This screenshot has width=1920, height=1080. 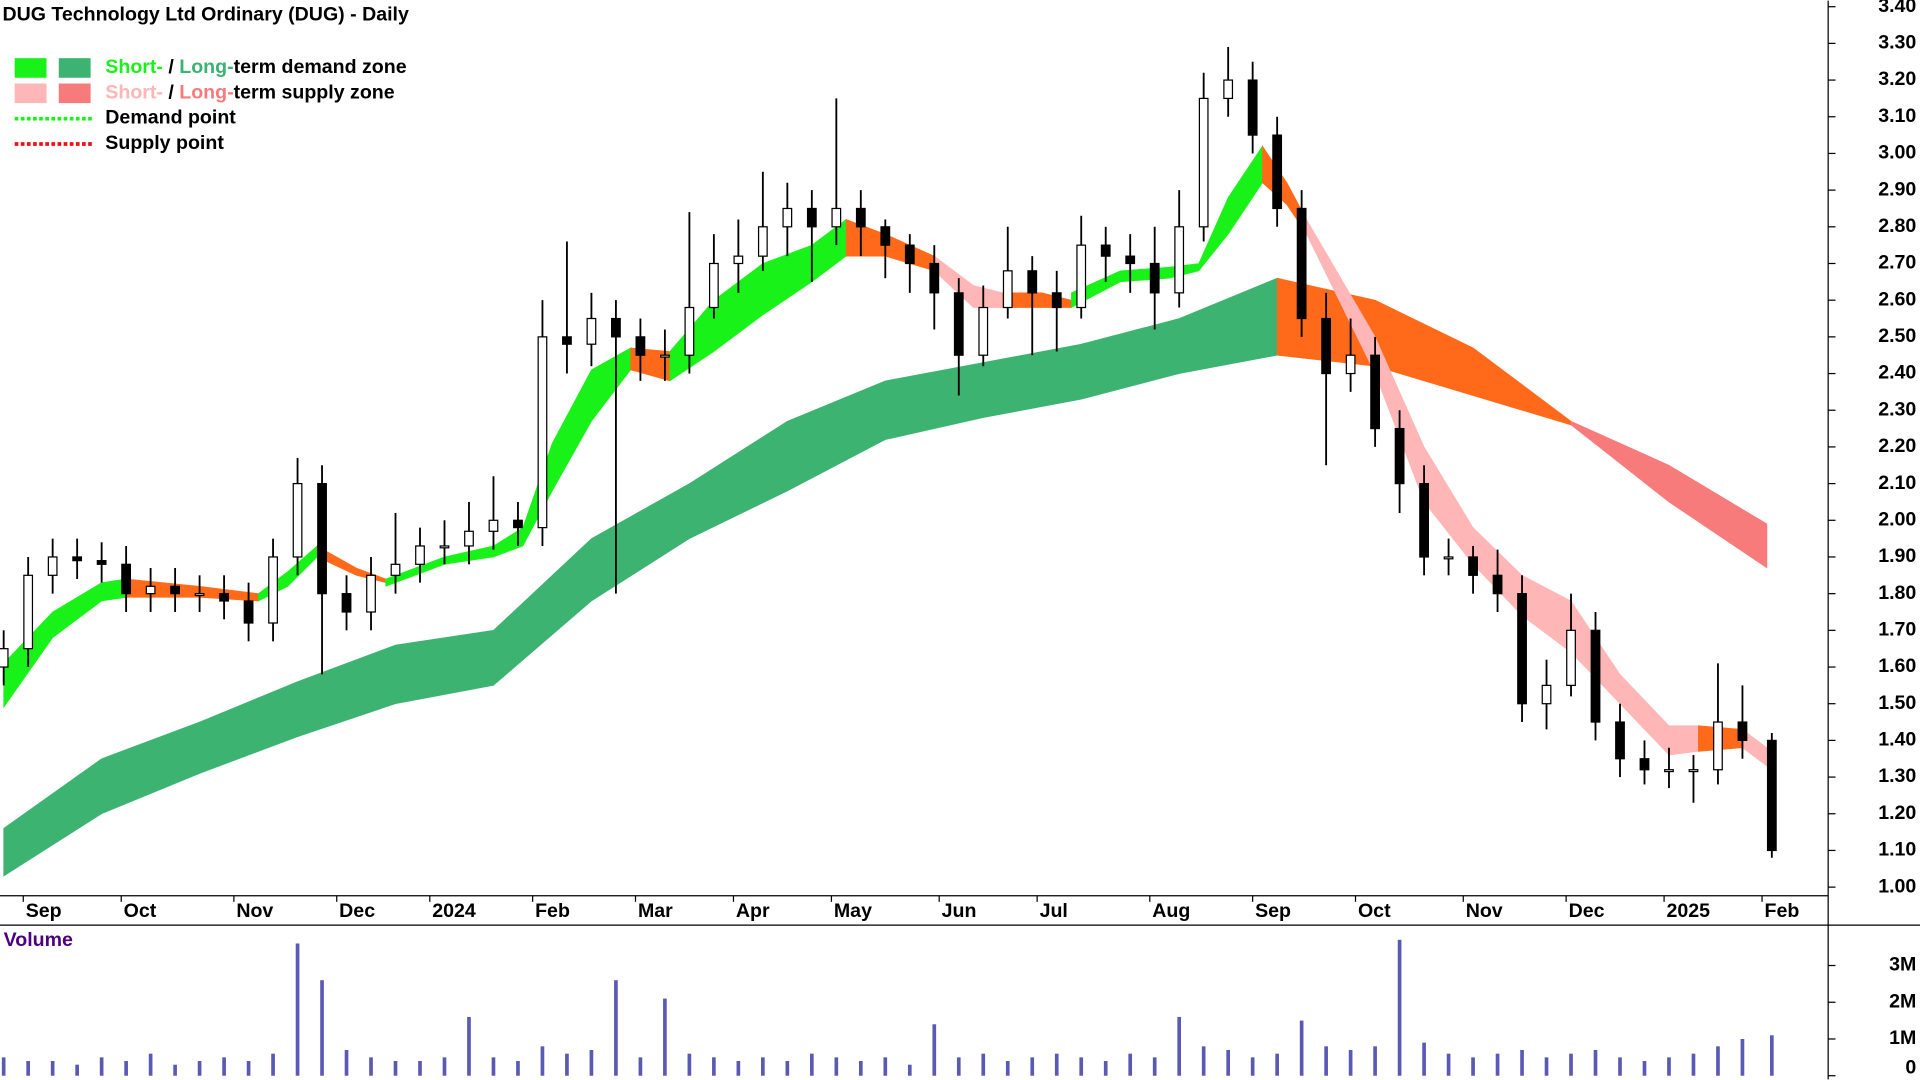 I want to click on x-tick-label: 2024, so click(x=454, y=911).